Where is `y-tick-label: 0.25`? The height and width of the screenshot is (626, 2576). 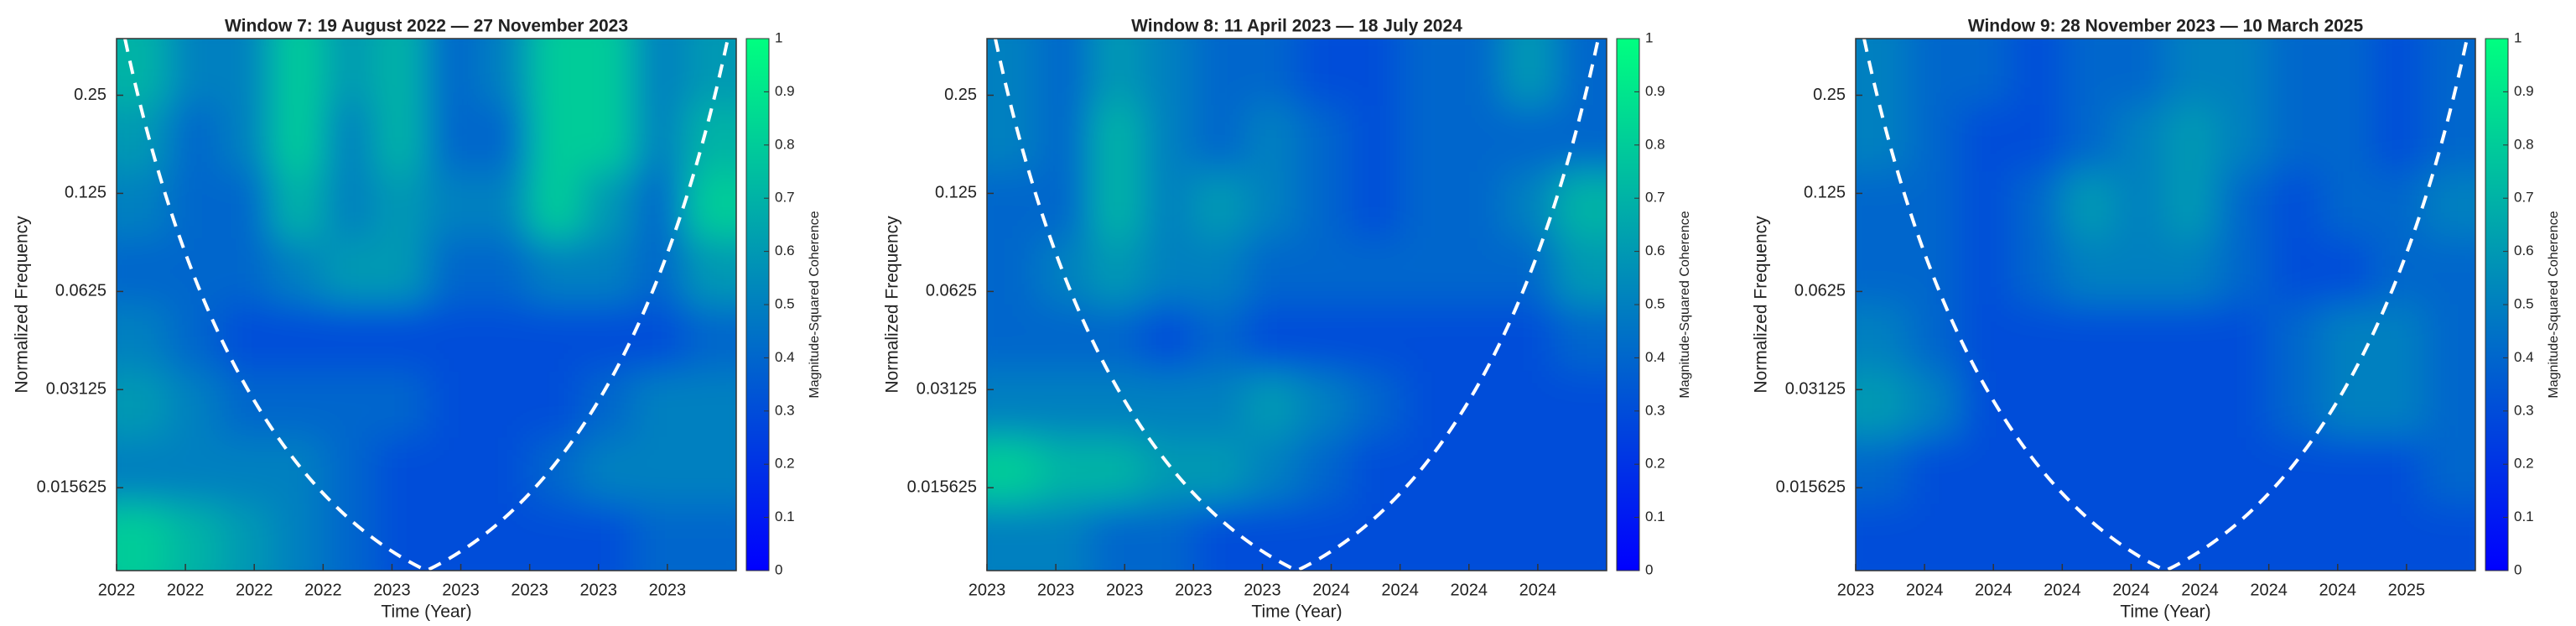 y-tick-label: 0.25 is located at coordinates (1829, 95).